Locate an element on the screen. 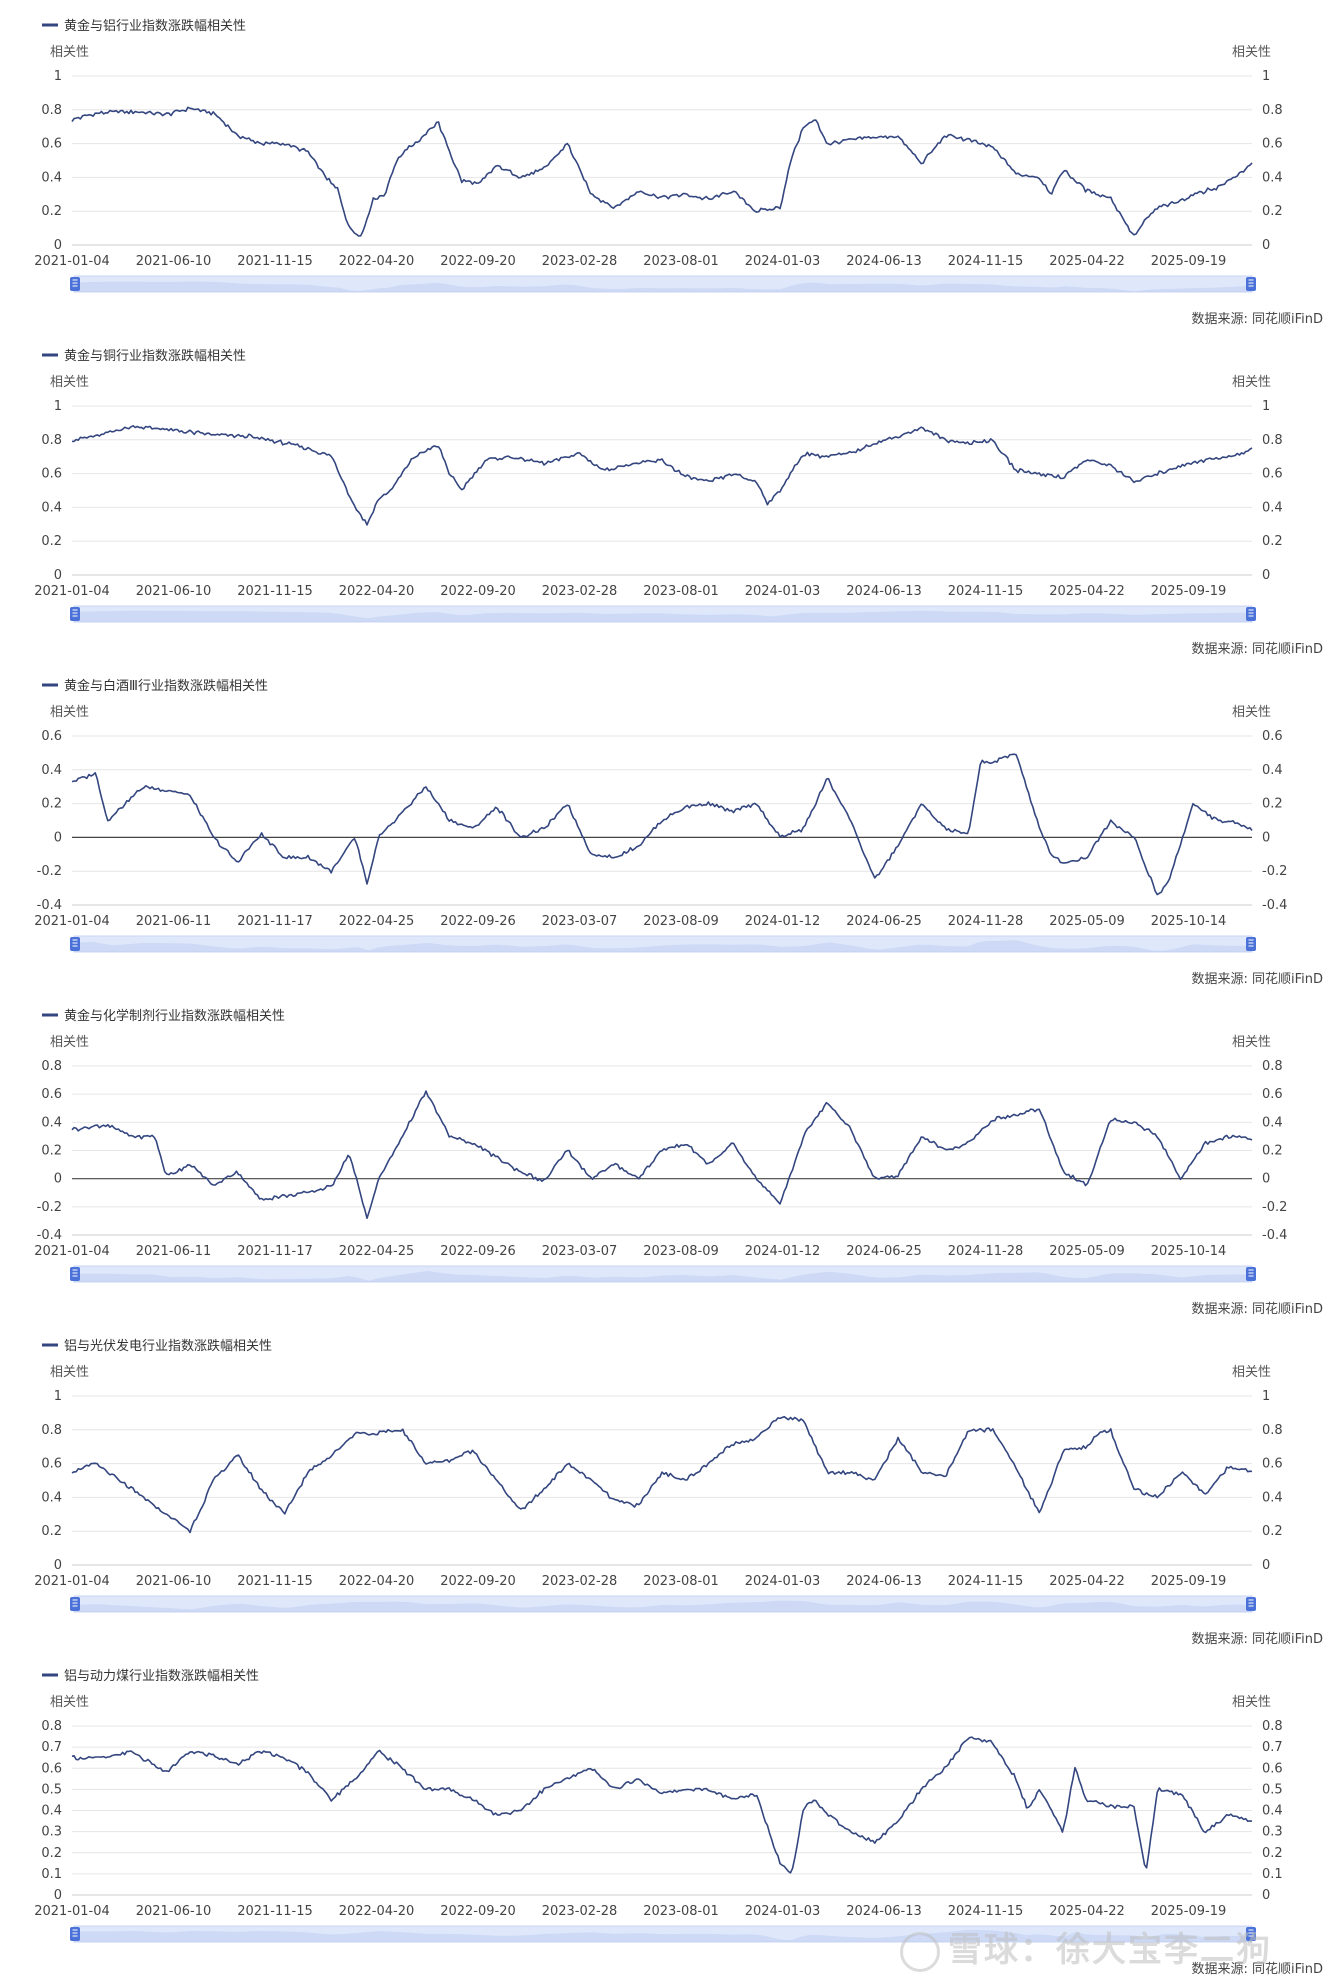 The width and height of the screenshot is (1323, 1980). data-source-label: 数据来源: 同花顺iFinD is located at coordinates (1257, 649).